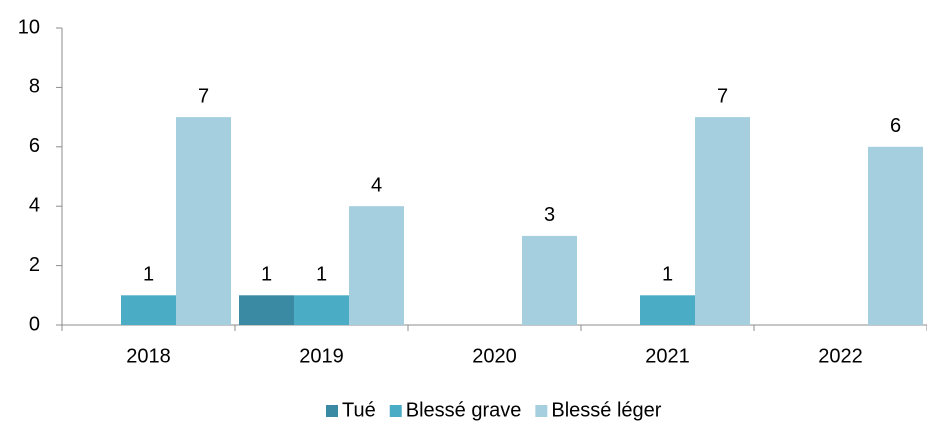  What do you see at coordinates (895, 126) in the screenshot?
I see `data-label: 6` at bounding box center [895, 126].